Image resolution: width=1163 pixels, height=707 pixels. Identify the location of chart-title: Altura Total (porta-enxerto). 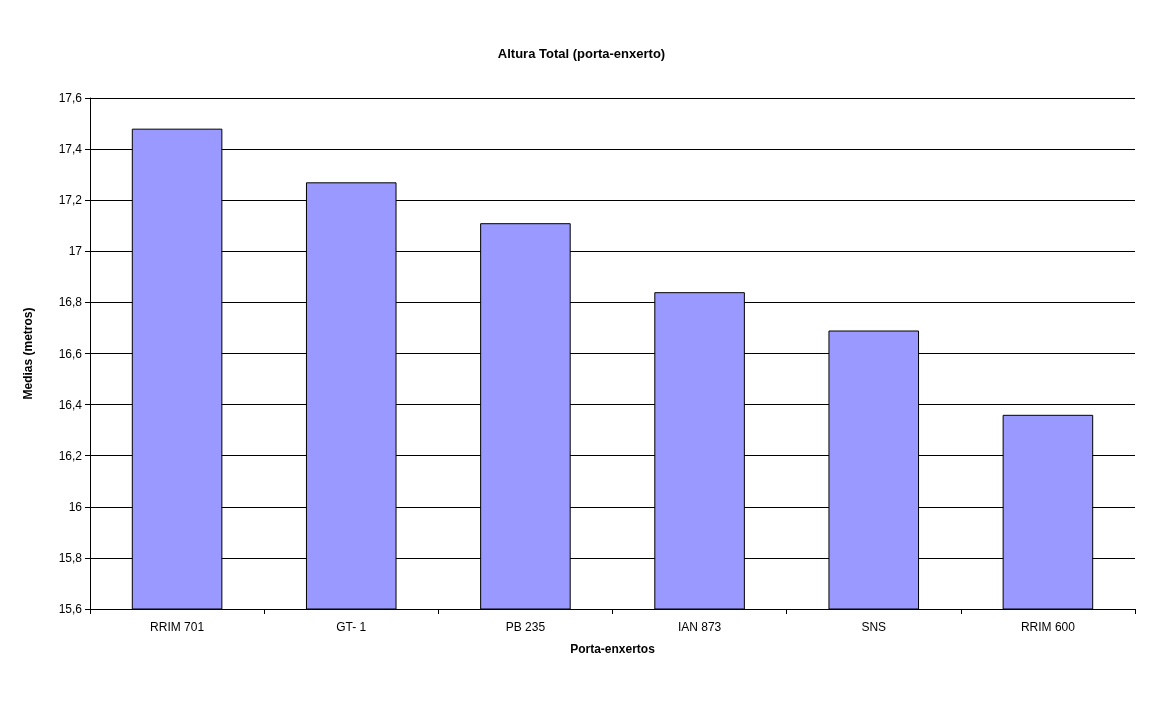
(581, 53).